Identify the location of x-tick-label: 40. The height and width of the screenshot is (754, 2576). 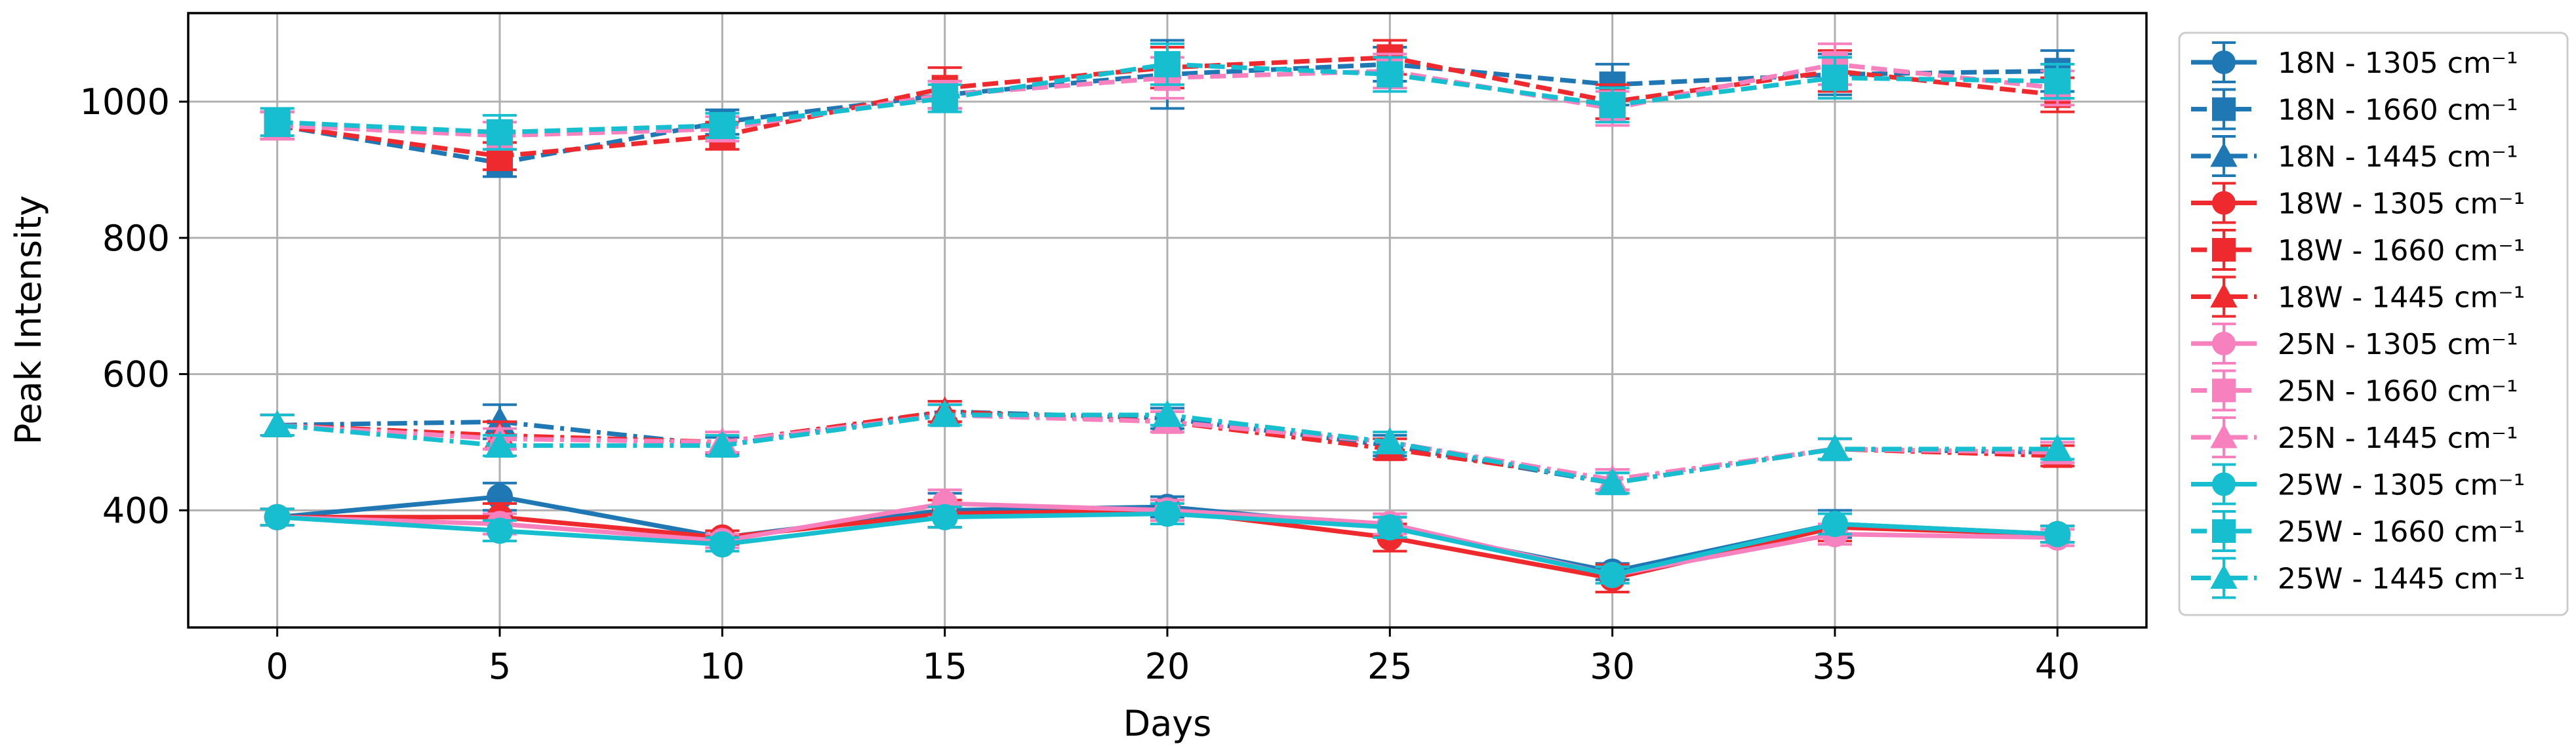
(2057, 666).